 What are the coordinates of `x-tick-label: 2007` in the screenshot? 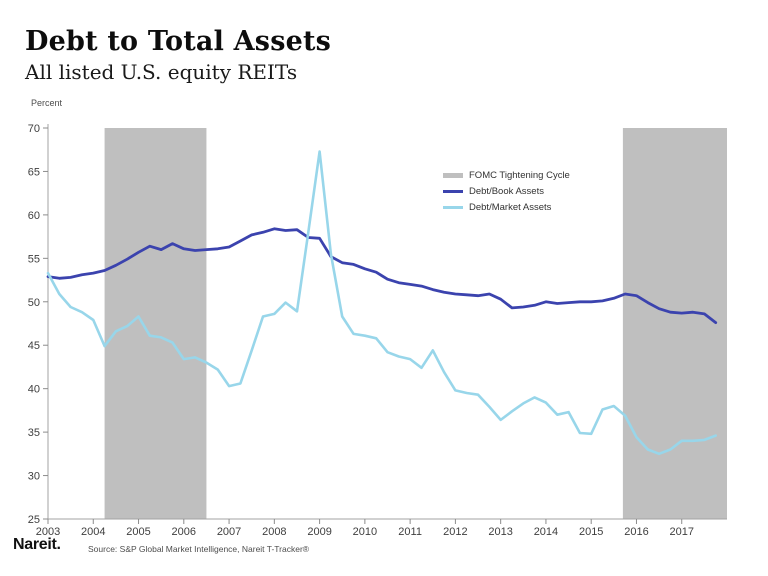 It's located at (229, 532).